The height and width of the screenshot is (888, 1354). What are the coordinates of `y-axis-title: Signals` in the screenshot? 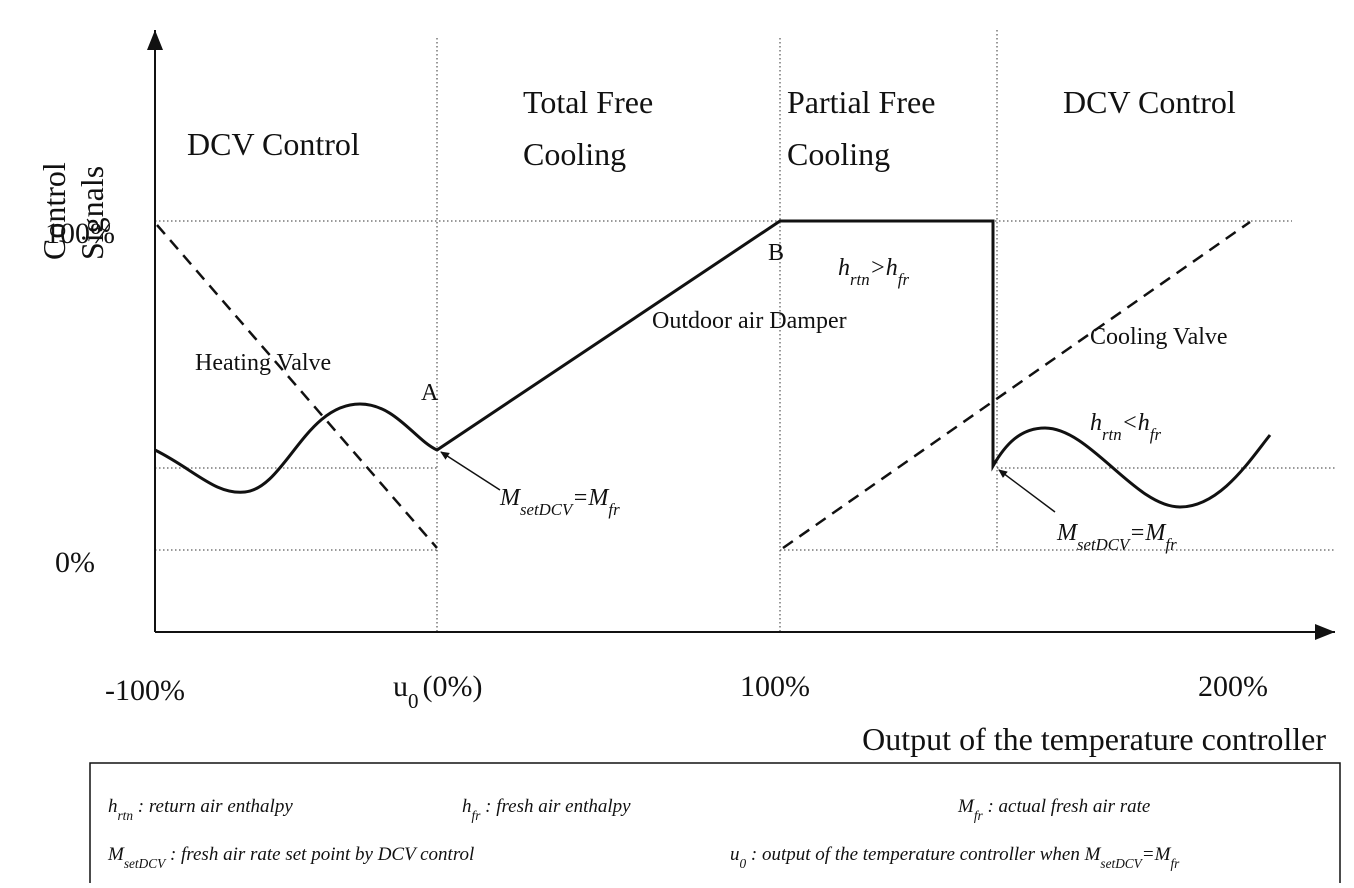 It's located at (92, 213).